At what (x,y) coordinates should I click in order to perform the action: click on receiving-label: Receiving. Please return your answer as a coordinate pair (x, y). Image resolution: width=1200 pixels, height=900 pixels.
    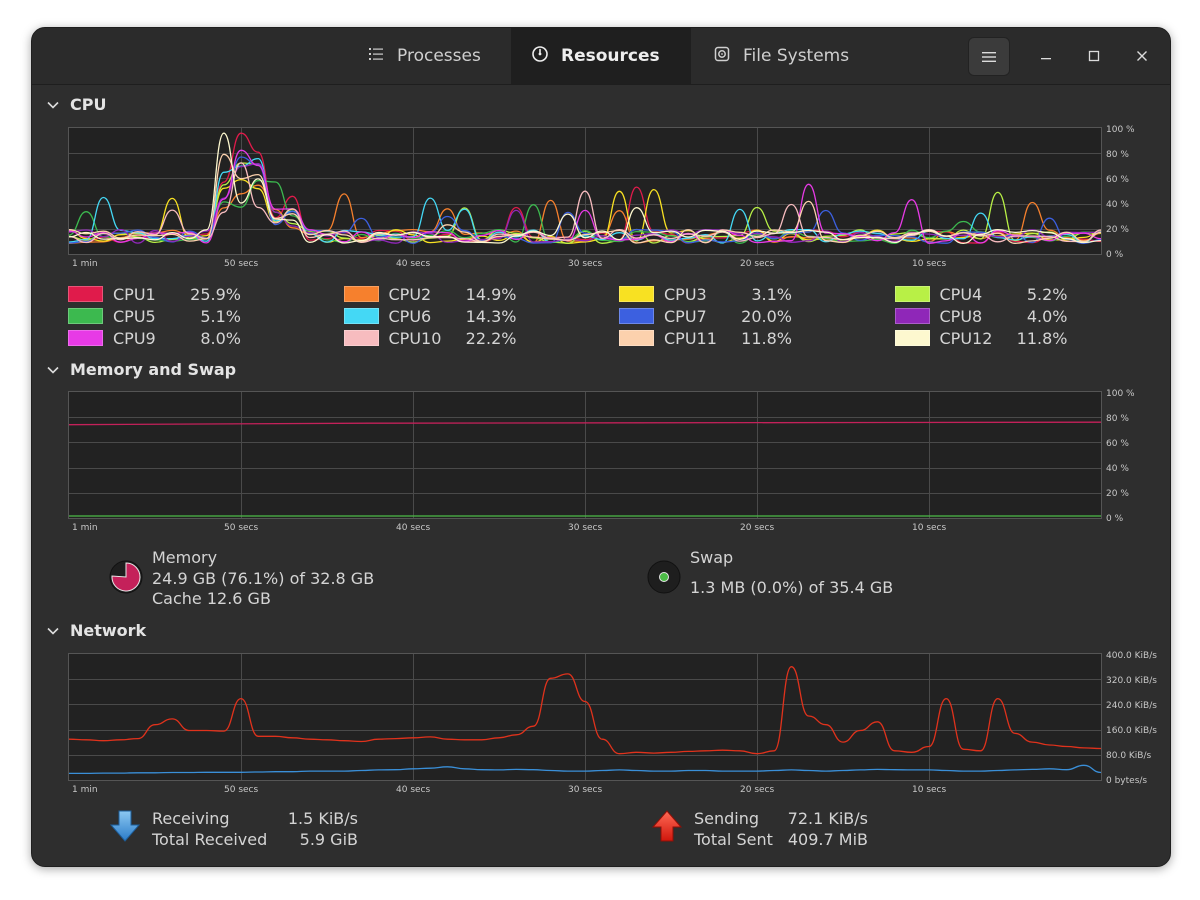
    Looking at the image, I should click on (191, 818).